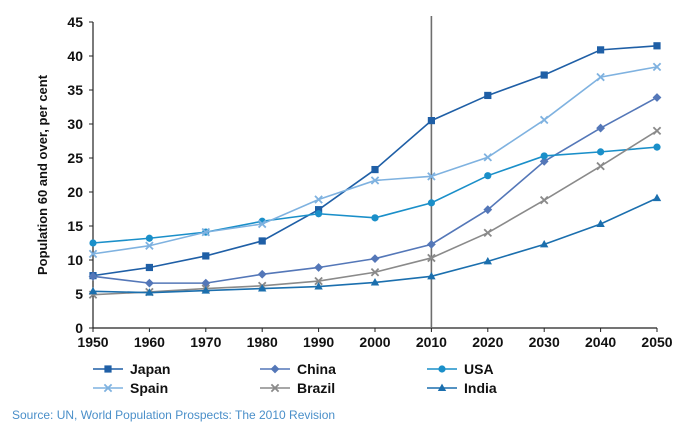 Image resolution: width=699 pixels, height=428 pixels. I want to click on legend-label-brazil: Brazil, so click(316, 388).